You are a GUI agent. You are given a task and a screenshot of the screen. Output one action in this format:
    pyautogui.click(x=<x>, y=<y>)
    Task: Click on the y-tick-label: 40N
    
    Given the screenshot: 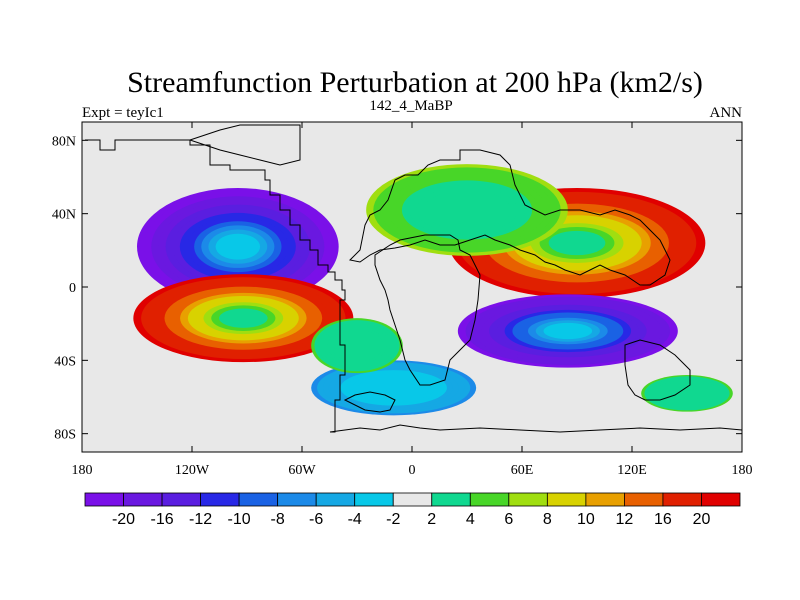 What is the action you would take?
    pyautogui.click(x=64, y=215)
    